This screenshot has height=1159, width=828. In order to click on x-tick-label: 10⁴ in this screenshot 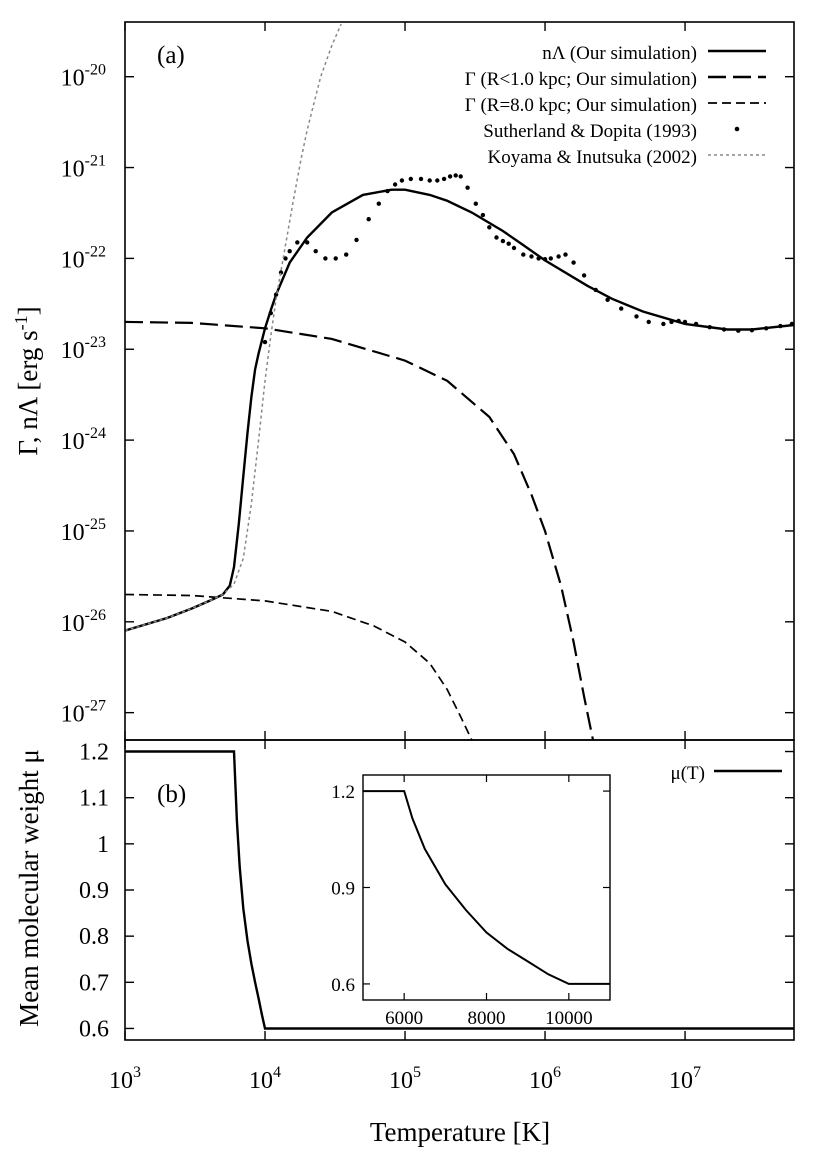, I will do `click(265, 1079)`.